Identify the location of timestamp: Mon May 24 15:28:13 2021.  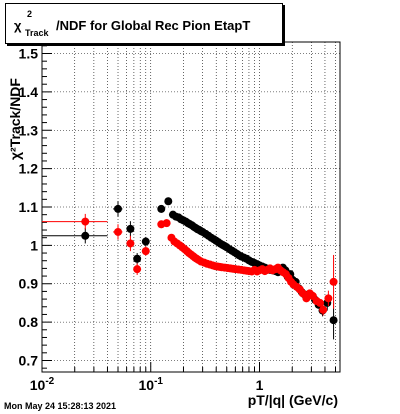
(60, 406).